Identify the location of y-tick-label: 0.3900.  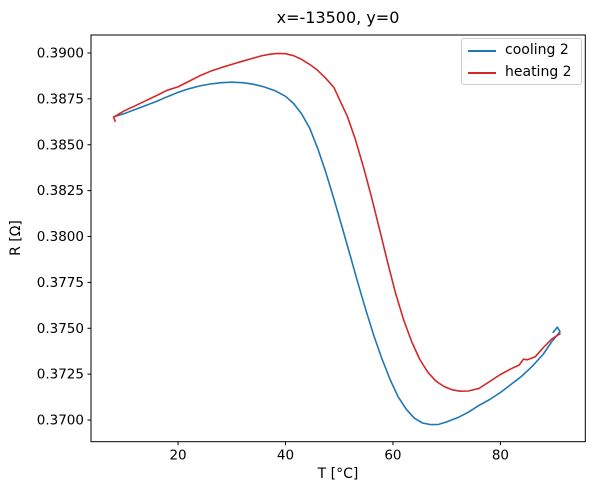
(60, 53).